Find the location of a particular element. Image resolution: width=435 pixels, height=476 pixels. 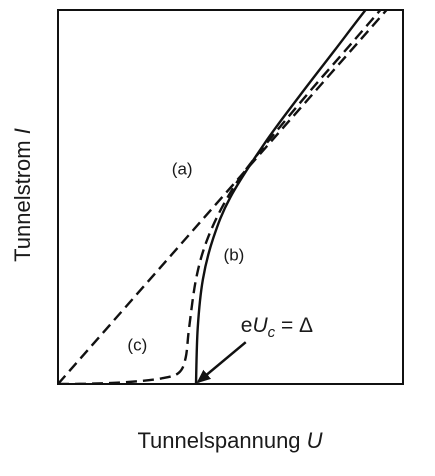

threshold-annotation-prefix: e is located at coordinates (247, 325).